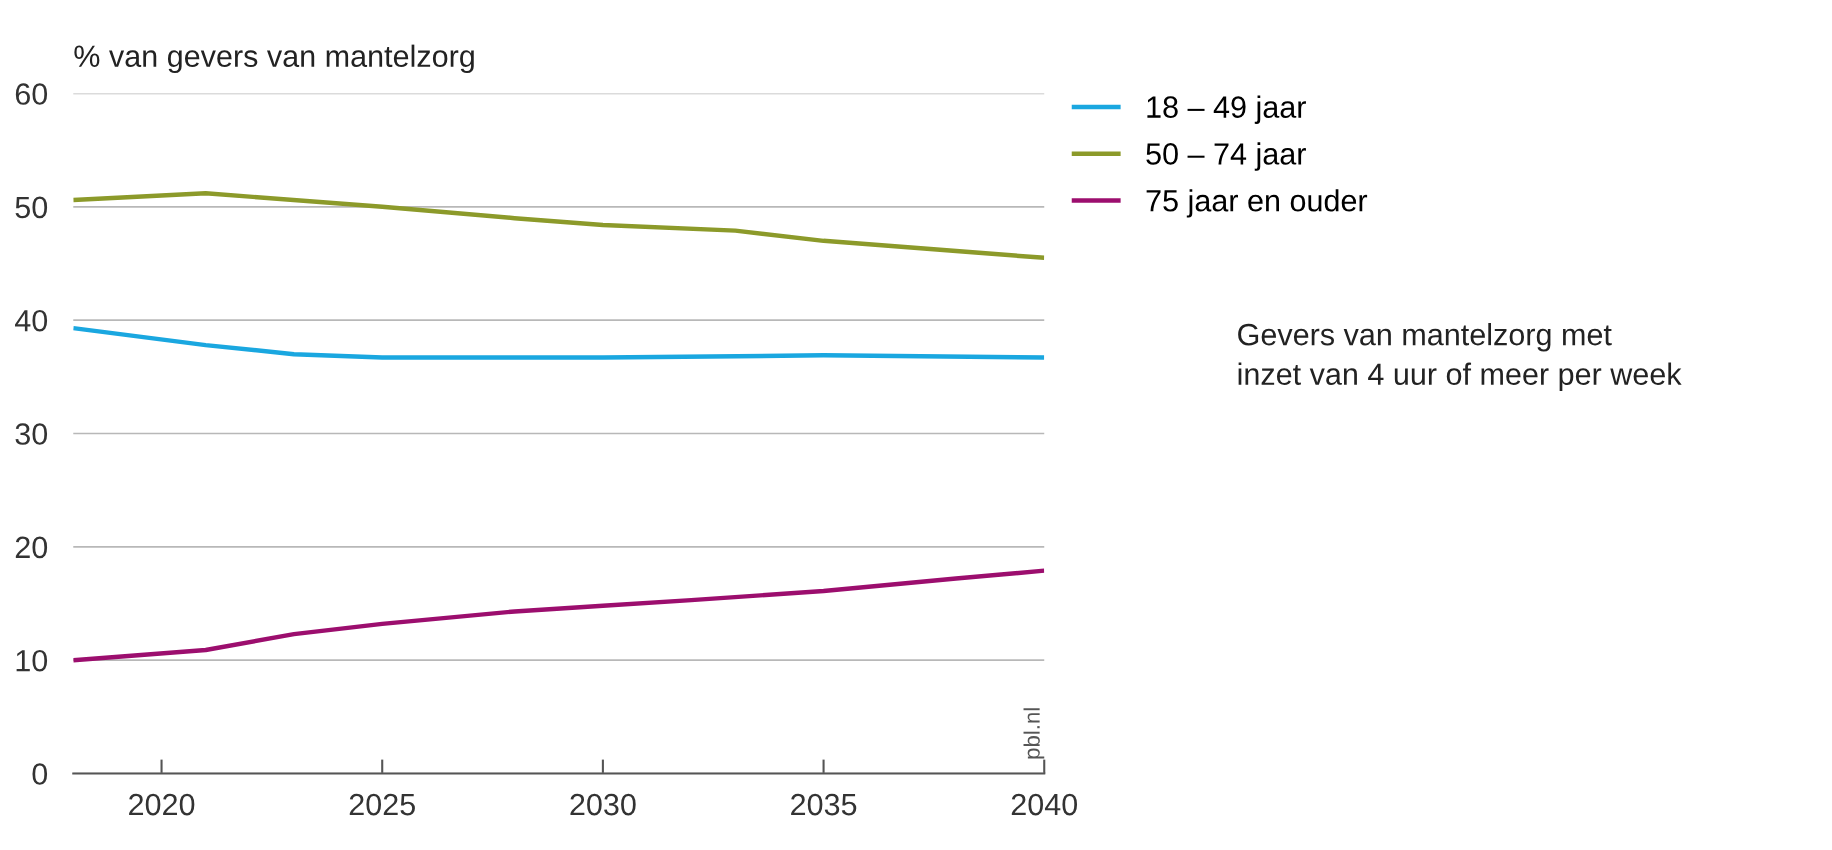  Describe the element at coordinates (1044, 804) in the screenshot. I see `x-tick-label: 2040` at that location.